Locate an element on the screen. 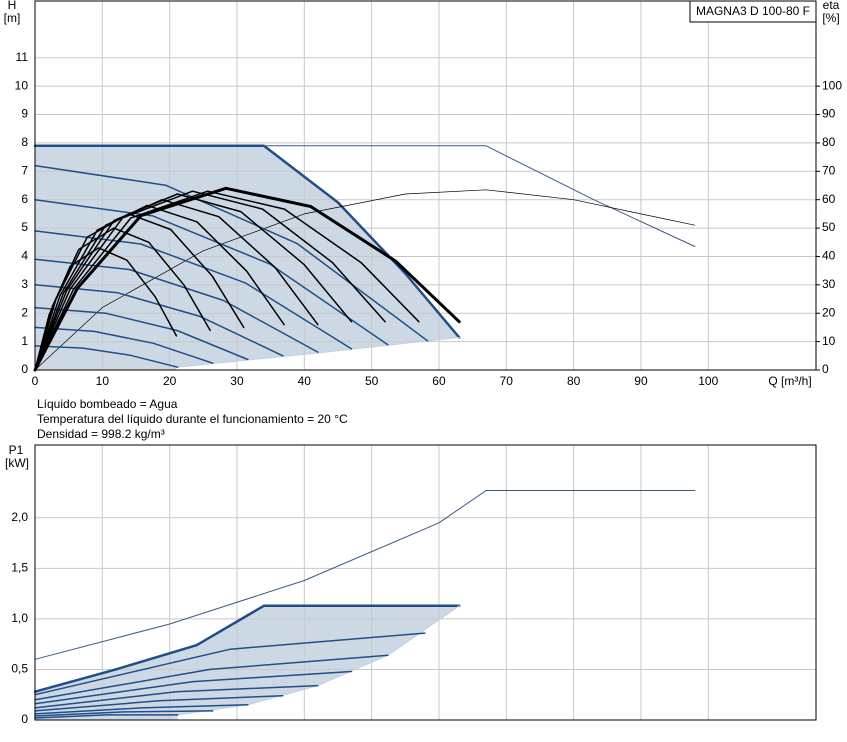  legend-text: MAGNA3 D 100-80 F is located at coordinates (753, 11).